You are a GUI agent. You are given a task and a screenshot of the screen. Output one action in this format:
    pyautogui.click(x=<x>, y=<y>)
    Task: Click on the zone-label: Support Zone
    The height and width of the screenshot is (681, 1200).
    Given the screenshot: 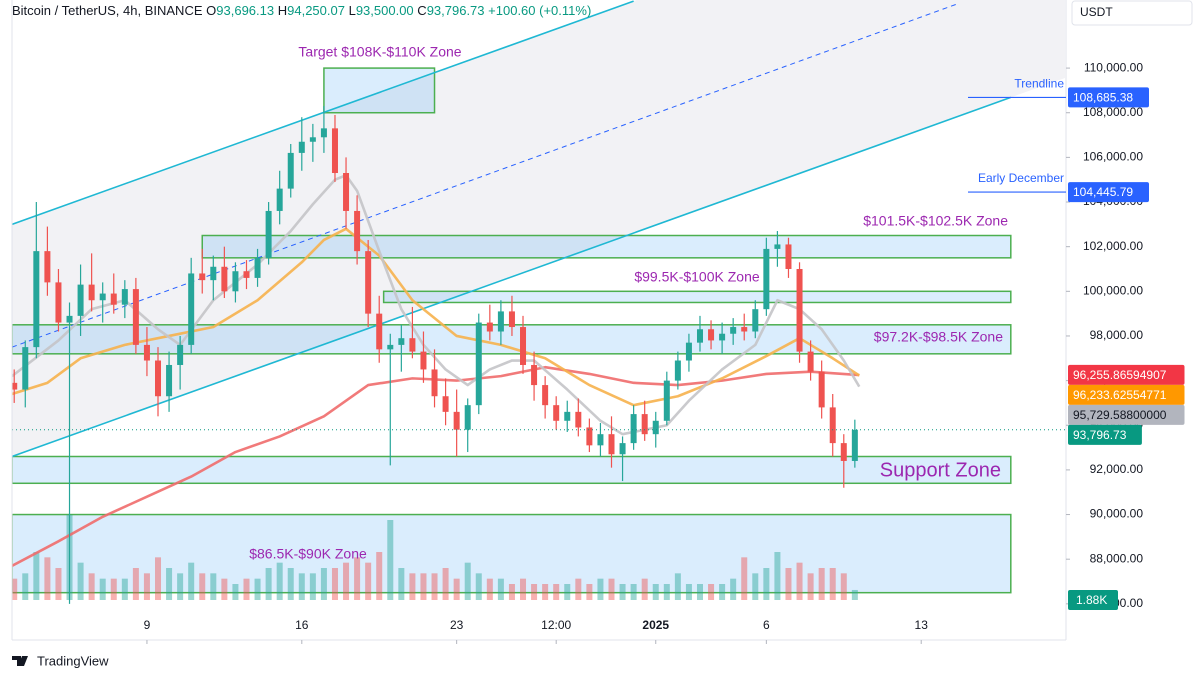 What is the action you would take?
    pyautogui.click(x=940, y=470)
    